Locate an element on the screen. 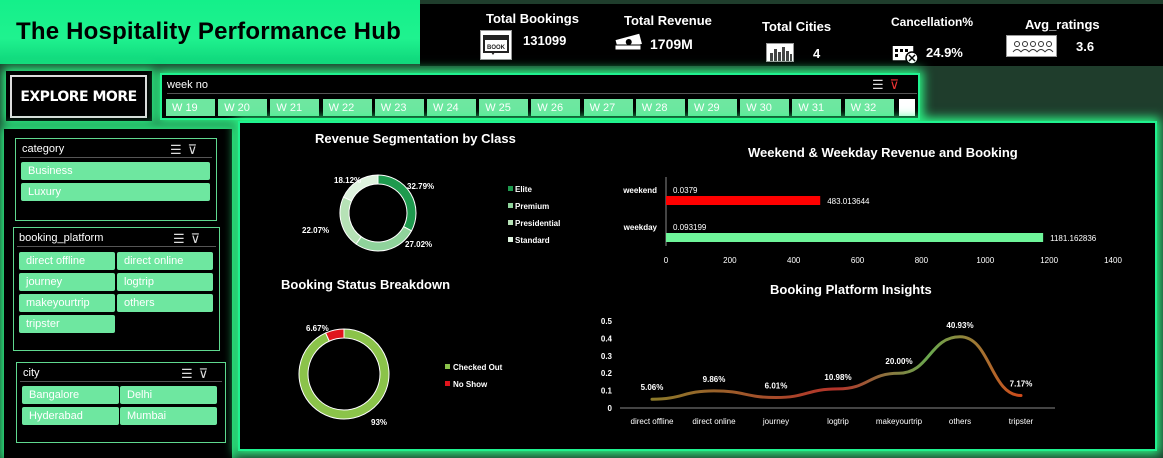 The width and height of the screenshot is (1163, 458). revenue-slice-premium is located at coordinates (384, 238).